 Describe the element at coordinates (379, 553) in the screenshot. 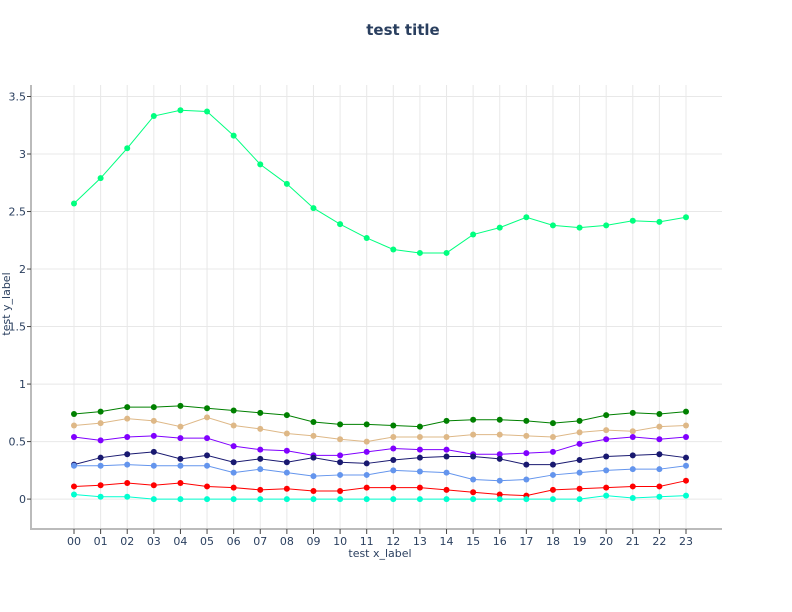

I see `x-axis-label: test x_label` at that location.